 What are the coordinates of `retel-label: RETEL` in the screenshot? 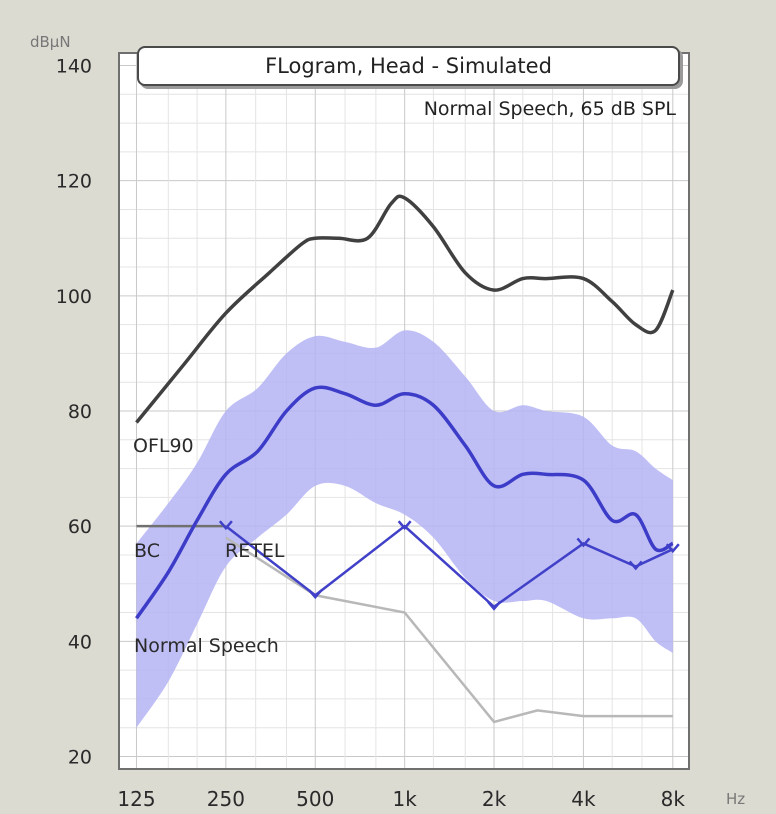 It's located at (255, 551).